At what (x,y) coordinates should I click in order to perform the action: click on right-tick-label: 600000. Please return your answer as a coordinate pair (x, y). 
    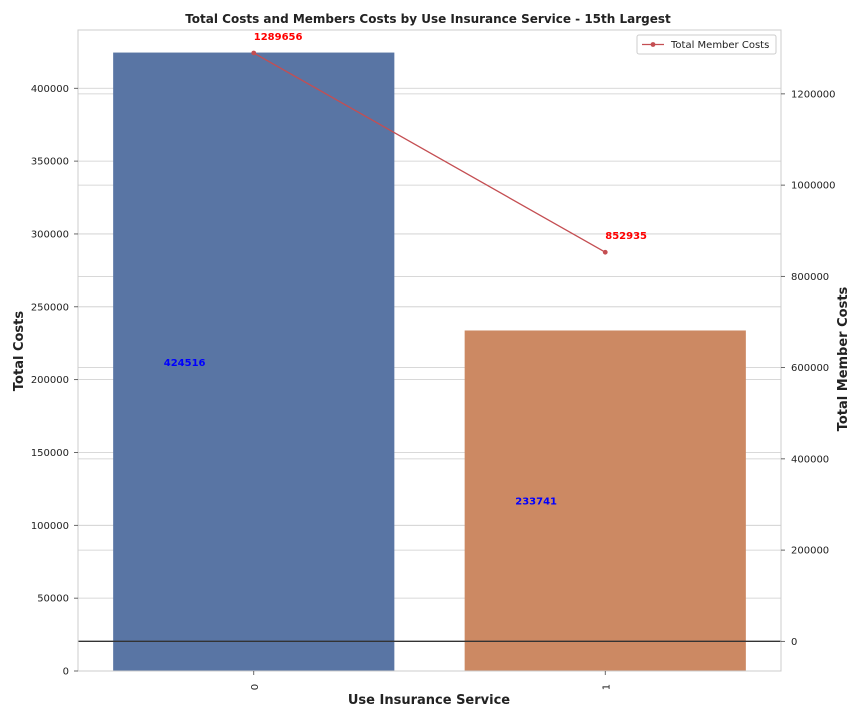
    Looking at the image, I should click on (810, 368).